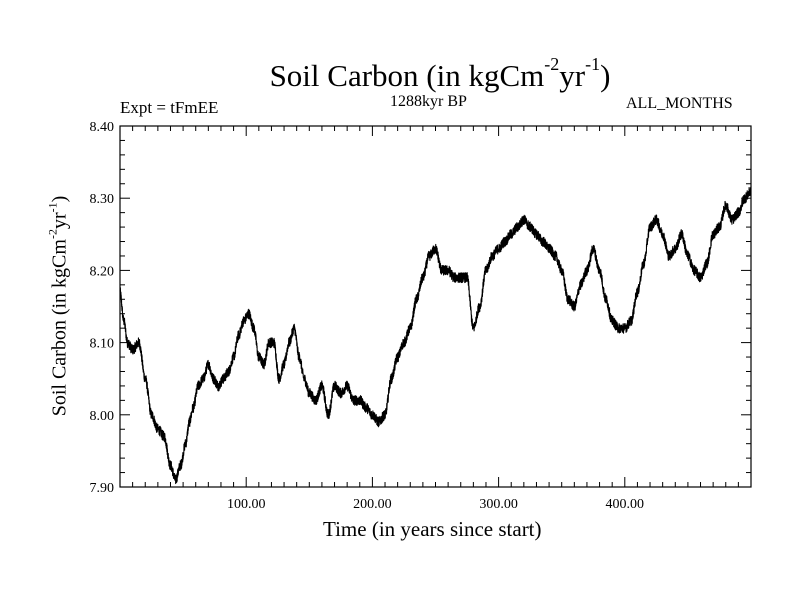 This screenshot has height=600, width=800. I want to click on y-tick-label: 8.00, so click(102, 416).